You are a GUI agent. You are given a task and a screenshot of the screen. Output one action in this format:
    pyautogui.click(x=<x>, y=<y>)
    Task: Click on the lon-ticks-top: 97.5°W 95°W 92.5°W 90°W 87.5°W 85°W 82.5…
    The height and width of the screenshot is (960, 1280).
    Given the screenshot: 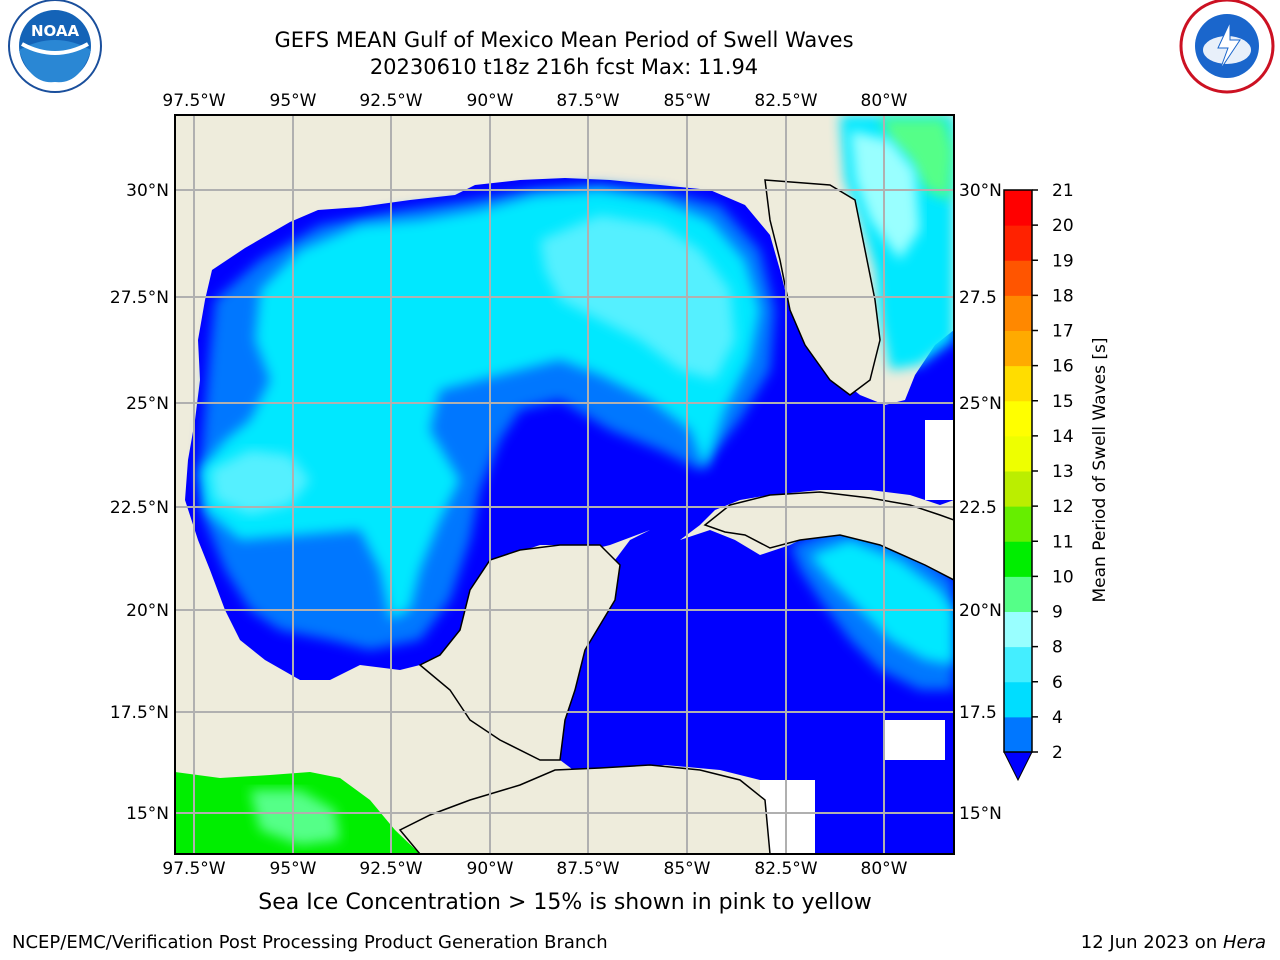 What is the action you would take?
    pyautogui.click(x=534, y=101)
    